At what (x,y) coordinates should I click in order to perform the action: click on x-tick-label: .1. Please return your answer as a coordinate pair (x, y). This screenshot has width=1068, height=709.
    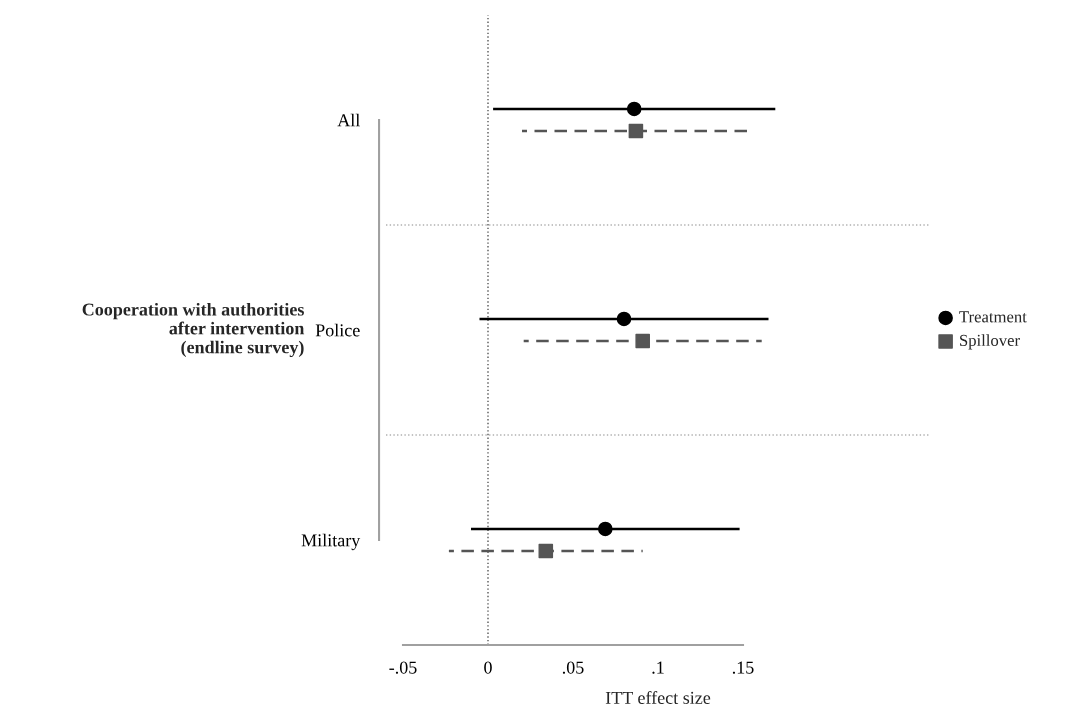
    Looking at the image, I should click on (658, 667).